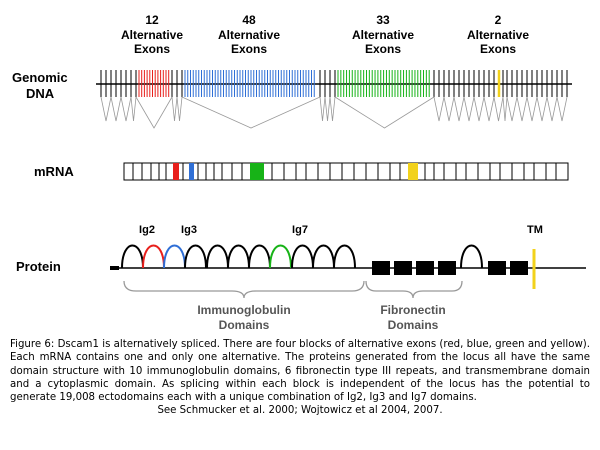 Image resolution: width=600 pixels, height=450 pixels. I want to click on ig-domains, so click(302, 256).